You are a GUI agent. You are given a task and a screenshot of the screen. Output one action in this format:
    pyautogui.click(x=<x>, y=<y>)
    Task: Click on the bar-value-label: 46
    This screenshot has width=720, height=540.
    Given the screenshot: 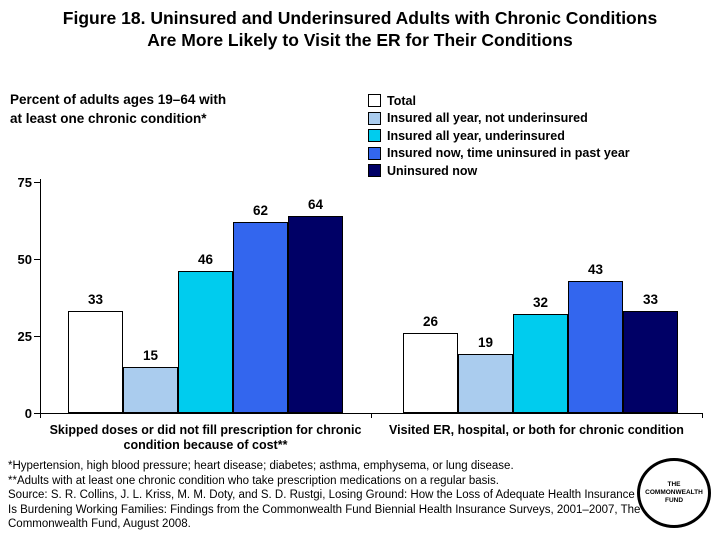 What is the action you would take?
    pyautogui.click(x=205, y=259)
    